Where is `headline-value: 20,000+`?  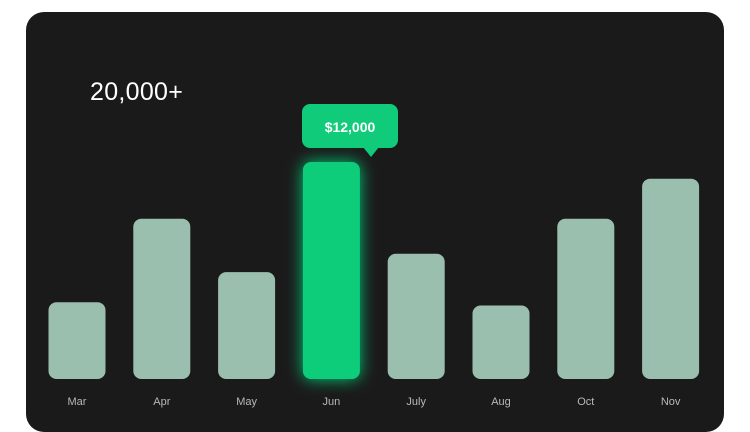
headline-value: 20,000+ is located at coordinates (137, 92).